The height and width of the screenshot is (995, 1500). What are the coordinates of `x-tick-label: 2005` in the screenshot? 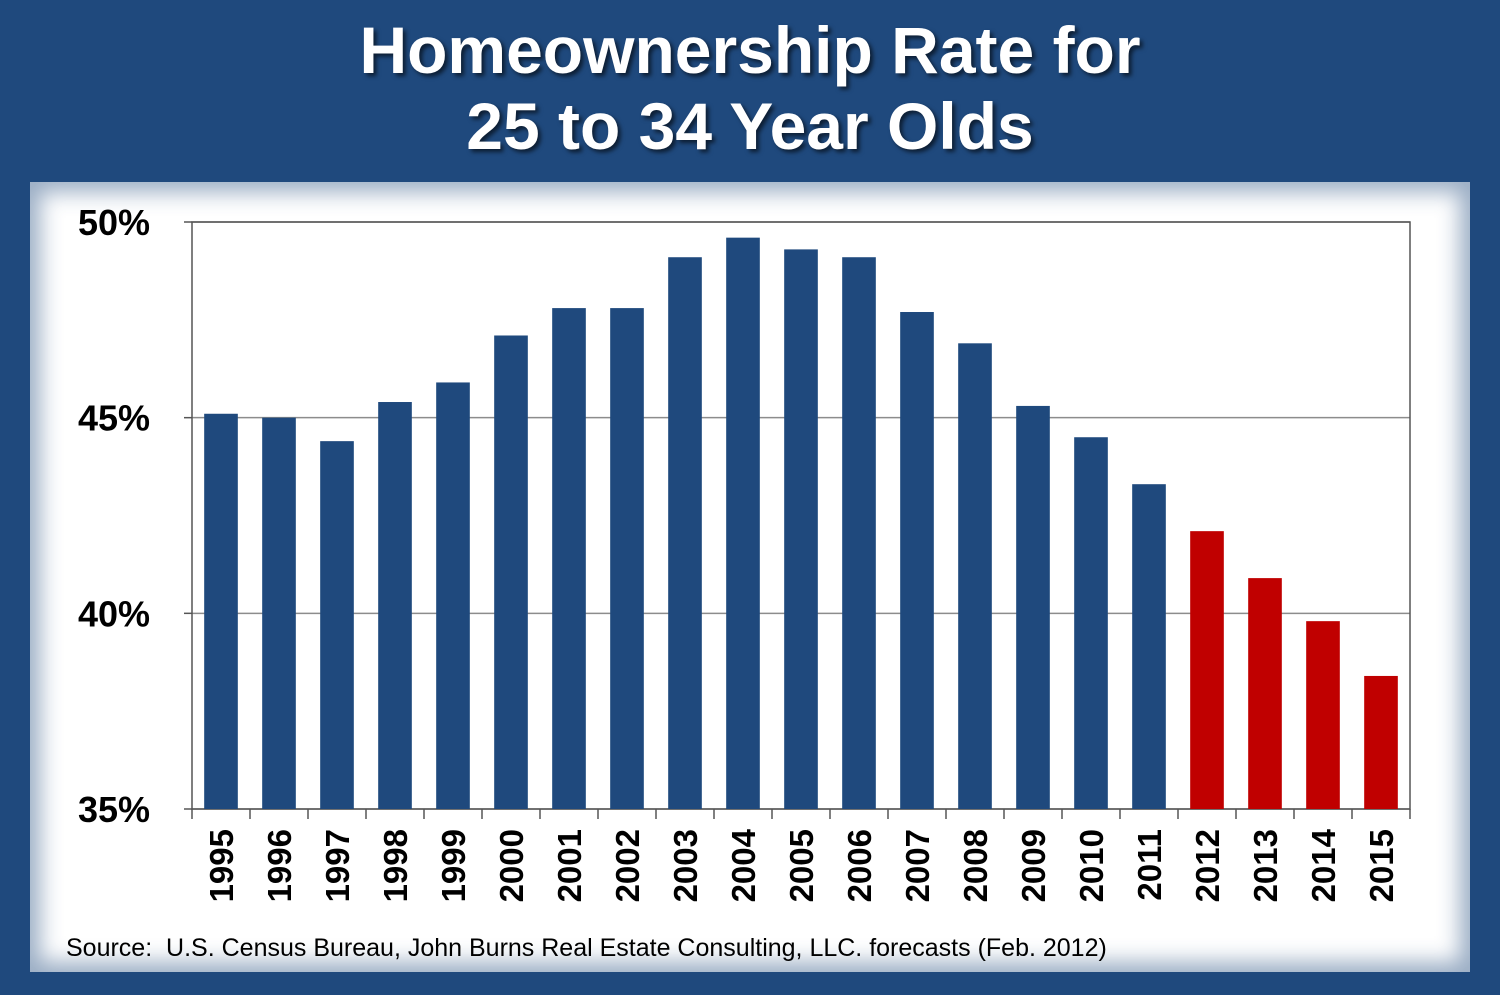 It's located at (801, 865).